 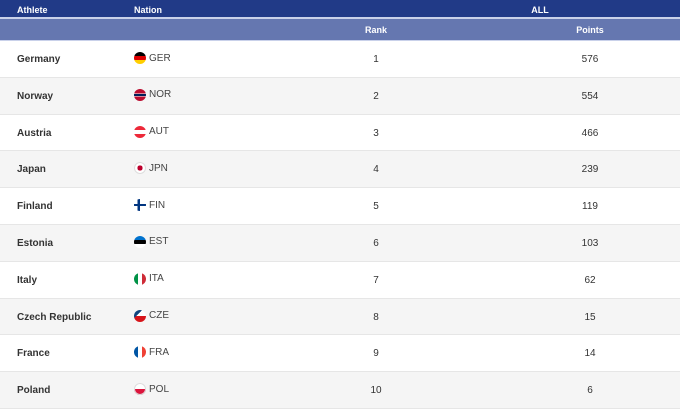 I want to click on table-row: Germany GER 1 576, so click(x=340, y=59).